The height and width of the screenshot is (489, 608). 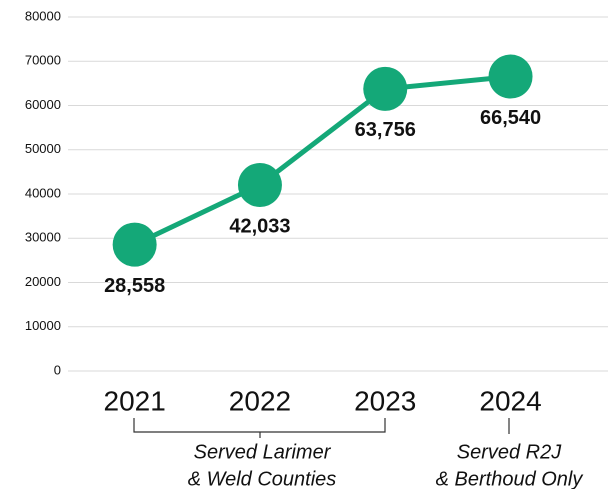 I want to click on annotation: & Berthoud Only, so click(x=510, y=478).